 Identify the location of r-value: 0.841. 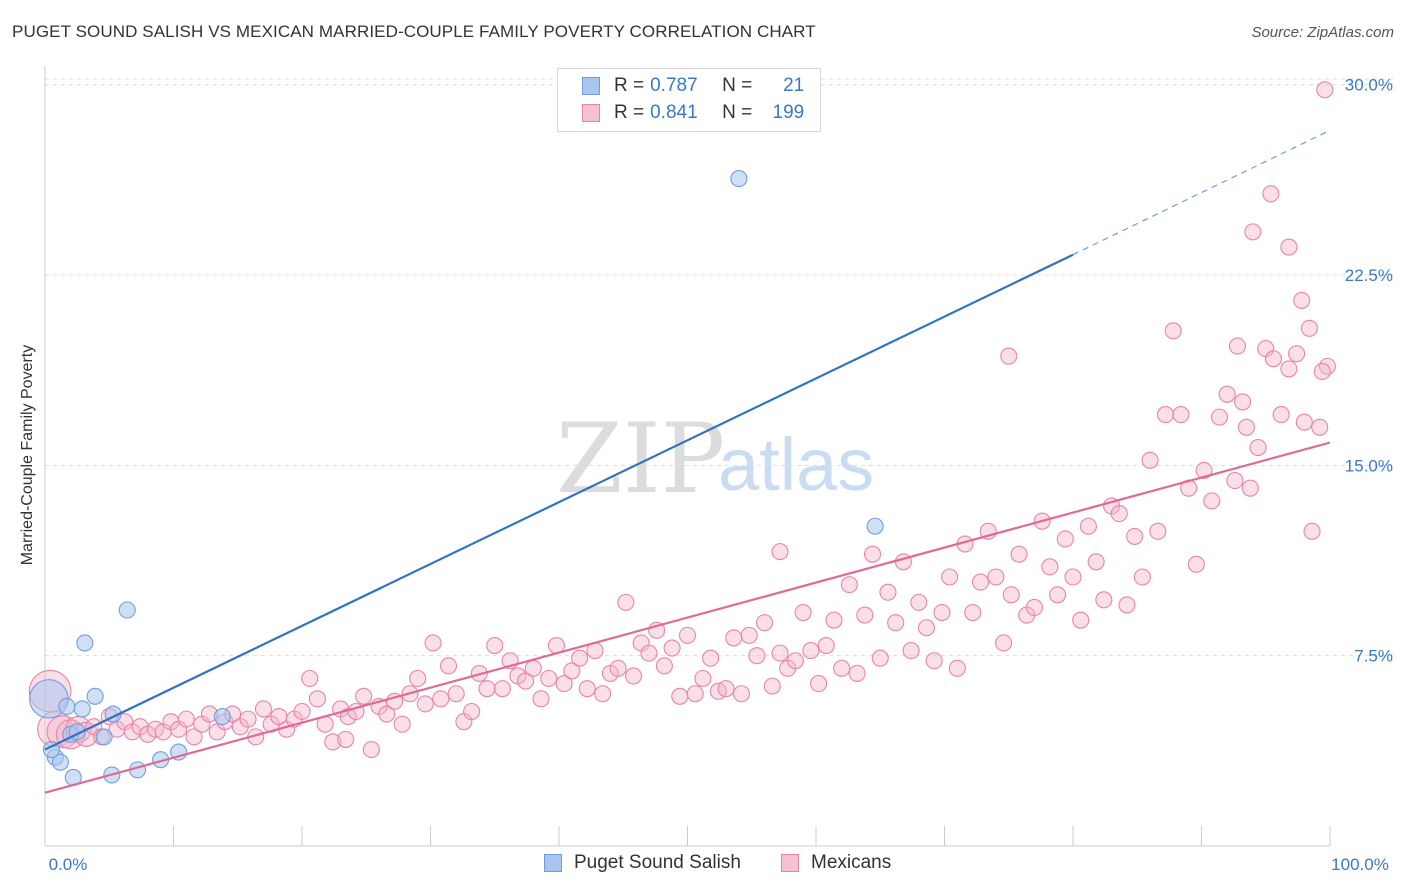
(674, 112).